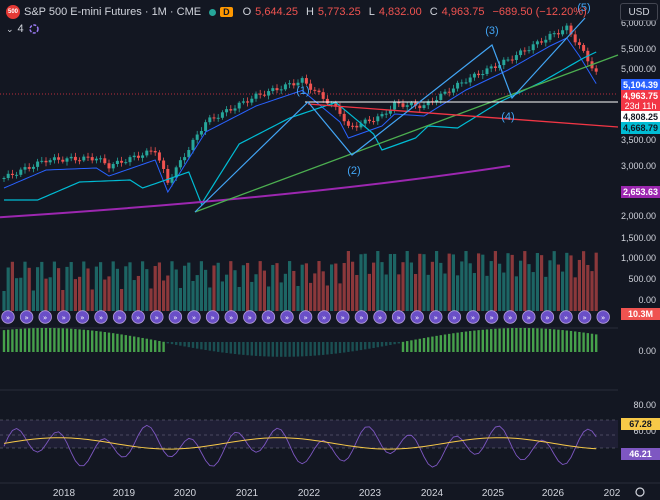 Image resolution: width=660 pixels, height=500 pixels. What do you see at coordinates (330, 490) in the screenshot?
I see `time-axis: 2018 2019 2020 2021 2022 2023 2024 2025 2026 202` at bounding box center [330, 490].